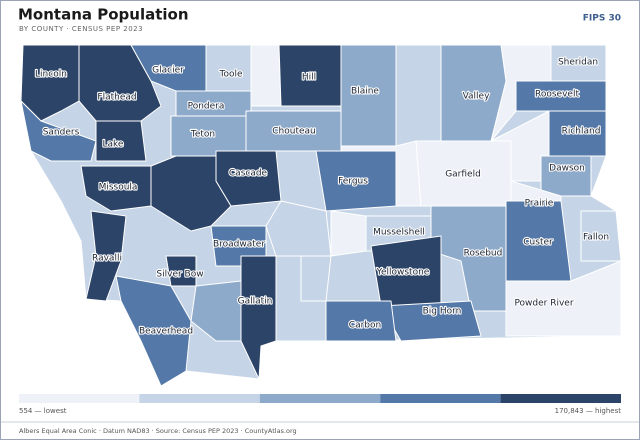 The width and height of the screenshot is (640, 440). I want to click on county-label: Blaine, so click(365, 92).